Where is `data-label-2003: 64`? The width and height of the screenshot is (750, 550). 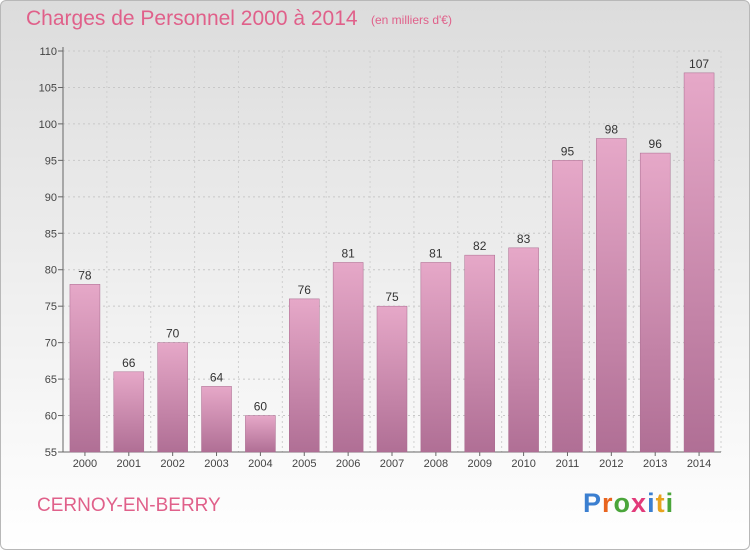 data-label-2003: 64 is located at coordinates (217, 377).